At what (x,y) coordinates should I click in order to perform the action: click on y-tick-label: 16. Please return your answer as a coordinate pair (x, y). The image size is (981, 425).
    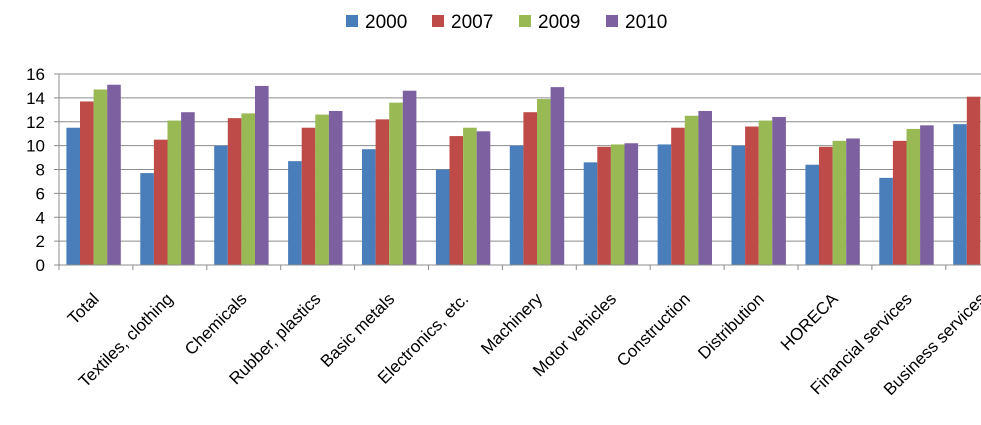
    Looking at the image, I should click on (35, 74).